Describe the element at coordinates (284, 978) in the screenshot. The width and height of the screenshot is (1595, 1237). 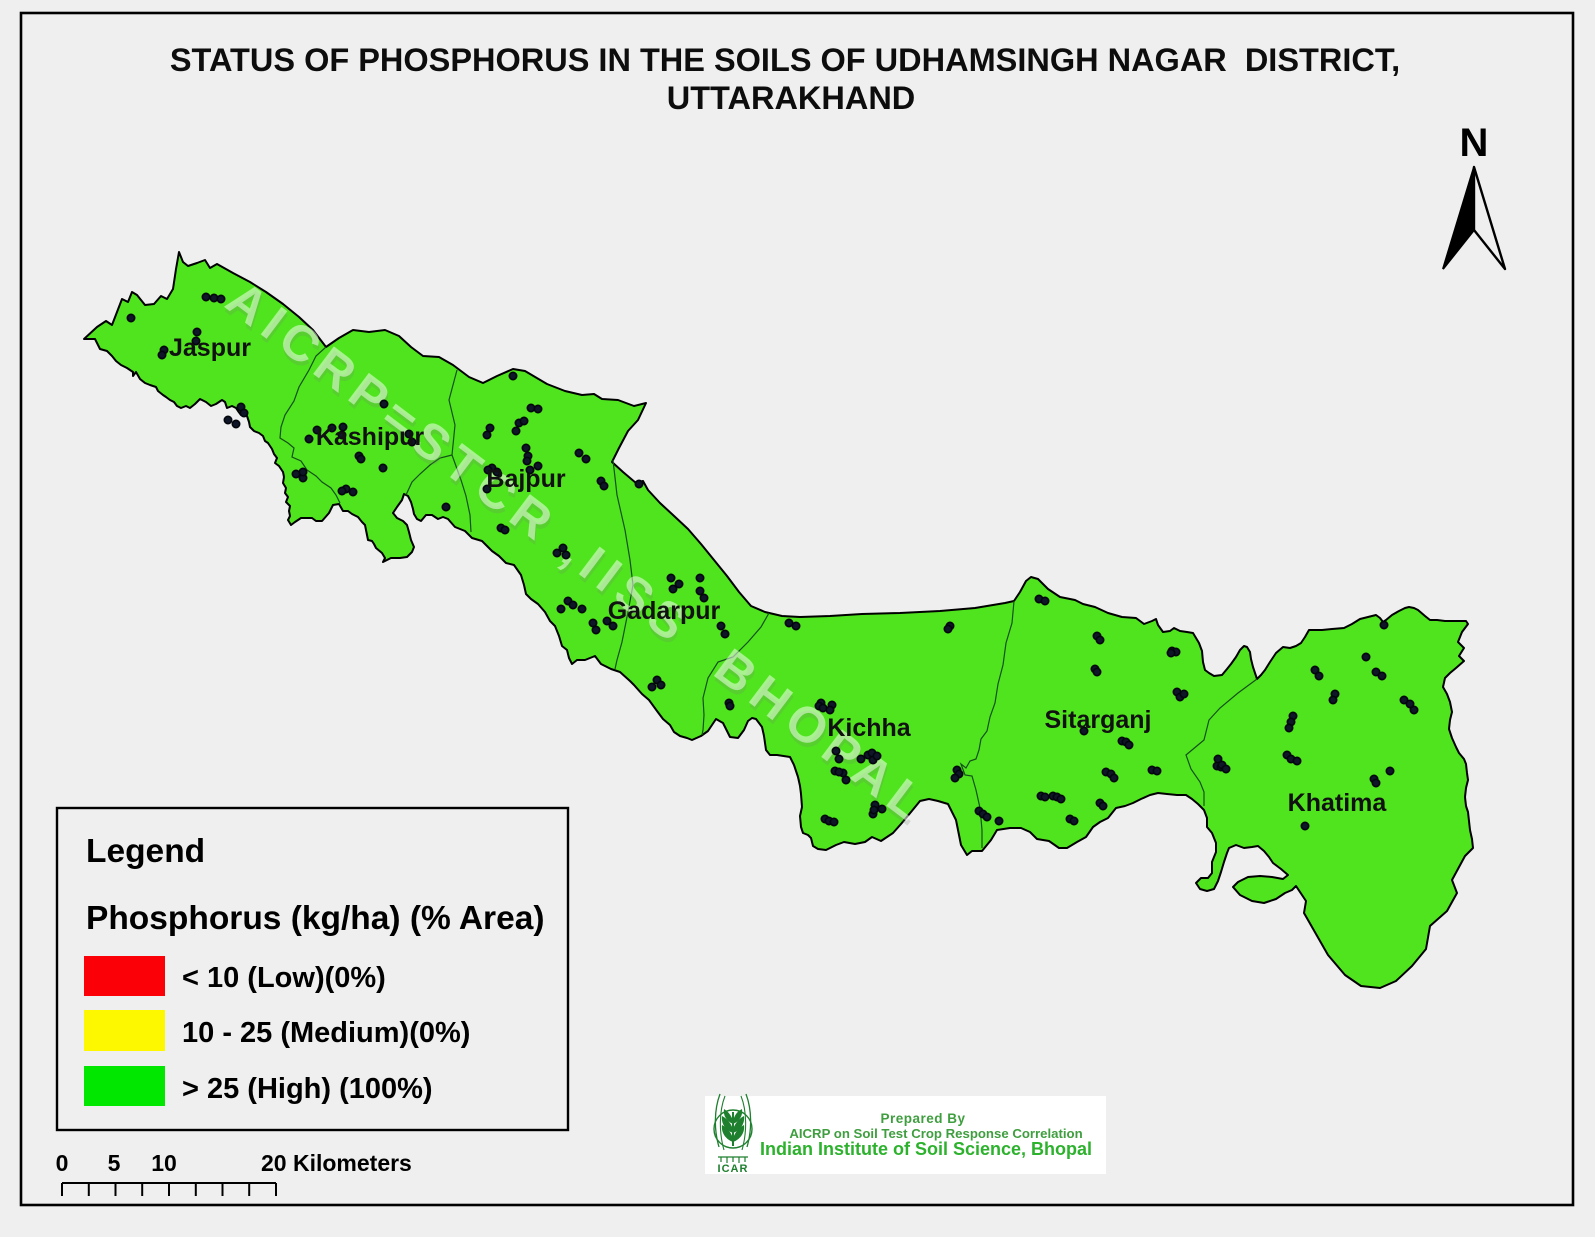
I see `svg-text: < 10 (Low)(0%)` at that location.